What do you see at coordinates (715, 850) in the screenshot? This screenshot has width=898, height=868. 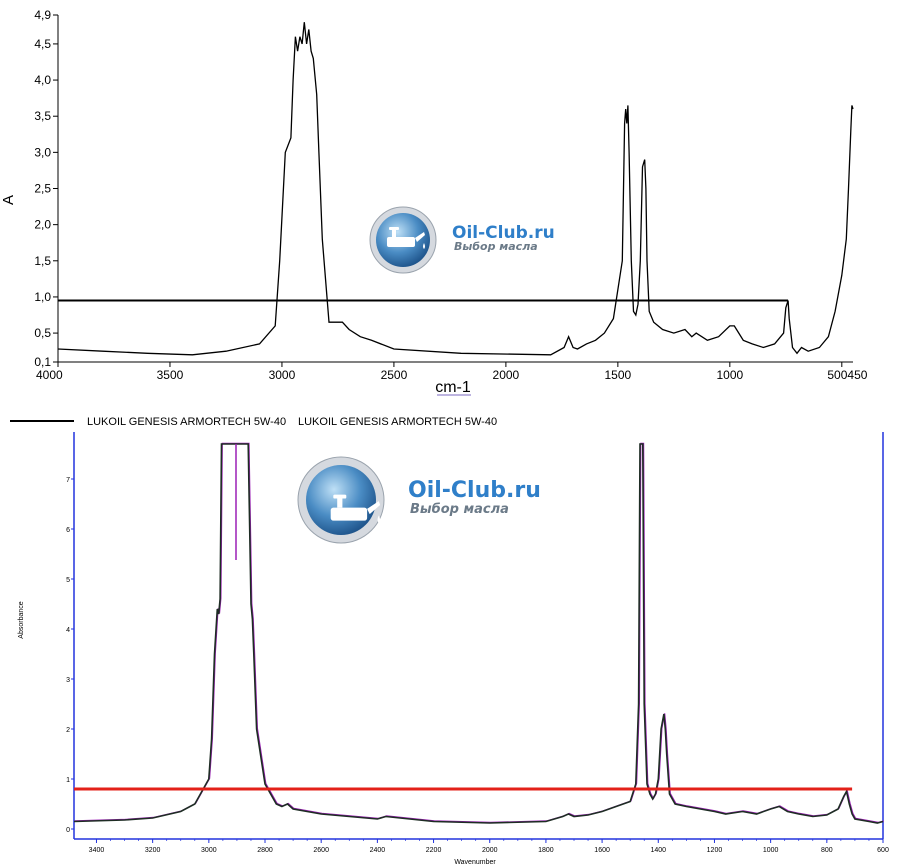 I see `chart-2-x-tick-label: 1200` at bounding box center [715, 850].